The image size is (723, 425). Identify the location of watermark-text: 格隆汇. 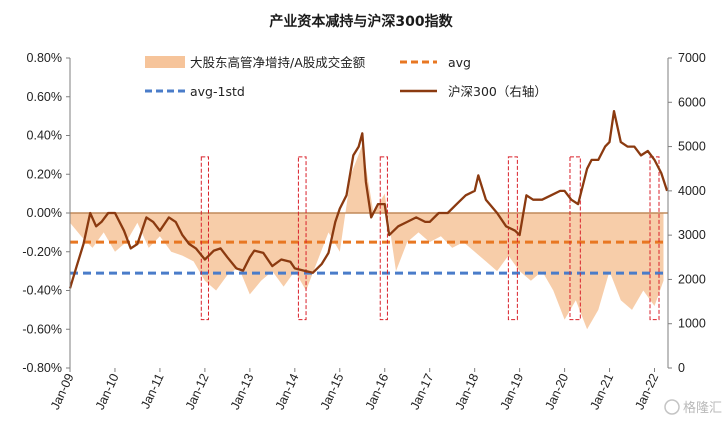
(702, 408).